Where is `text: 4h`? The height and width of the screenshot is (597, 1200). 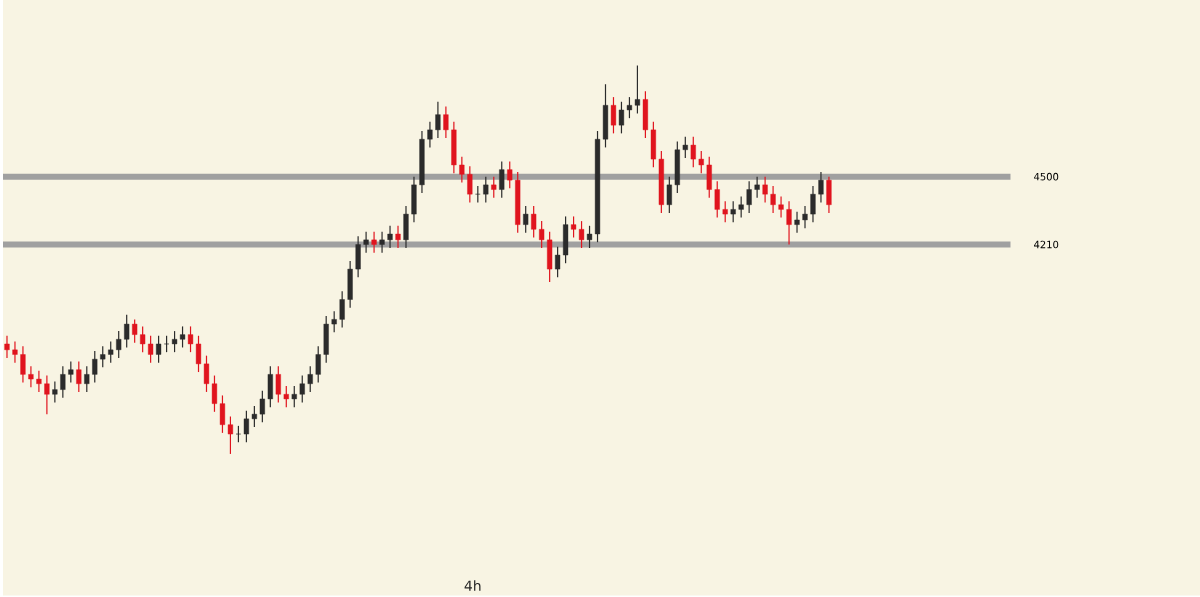
text: 4h is located at coordinates (472, 585).